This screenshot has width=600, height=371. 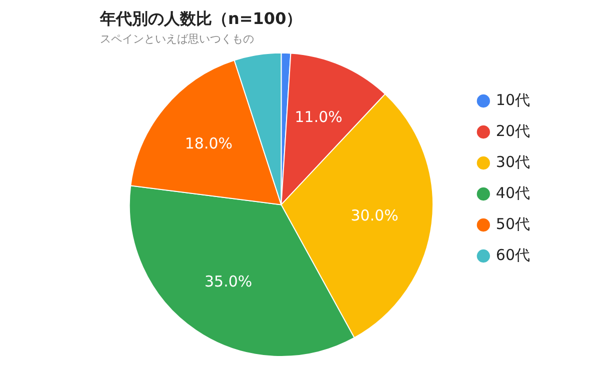 What do you see at coordinates (208, 143) in the screenshot?
I see `data-label: 18.0%` at bounding box center [208, 143].